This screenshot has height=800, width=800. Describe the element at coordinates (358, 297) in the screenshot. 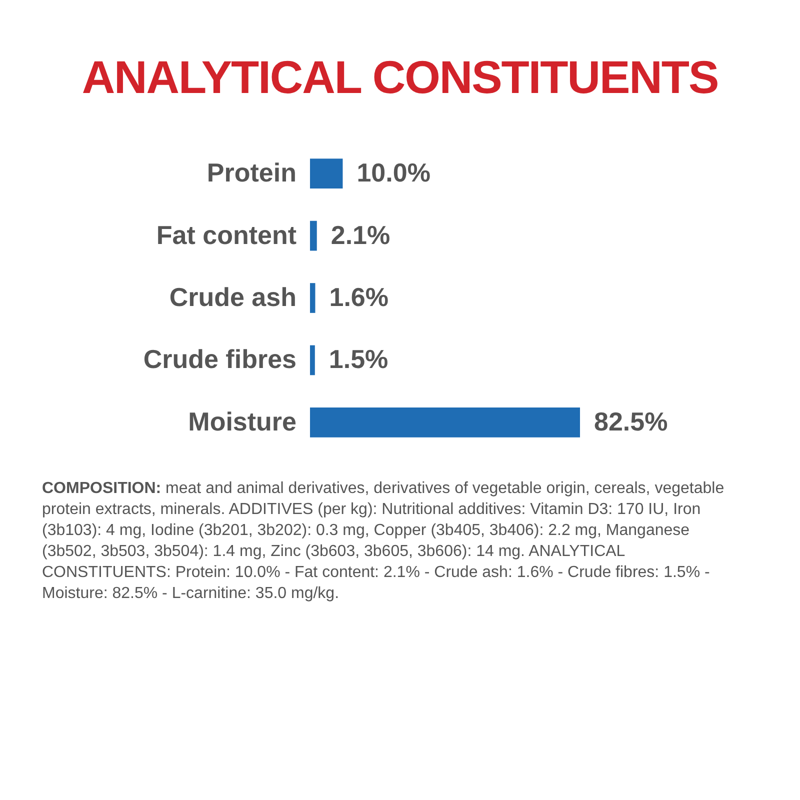

I see `data-label: 1.6%` at that location.